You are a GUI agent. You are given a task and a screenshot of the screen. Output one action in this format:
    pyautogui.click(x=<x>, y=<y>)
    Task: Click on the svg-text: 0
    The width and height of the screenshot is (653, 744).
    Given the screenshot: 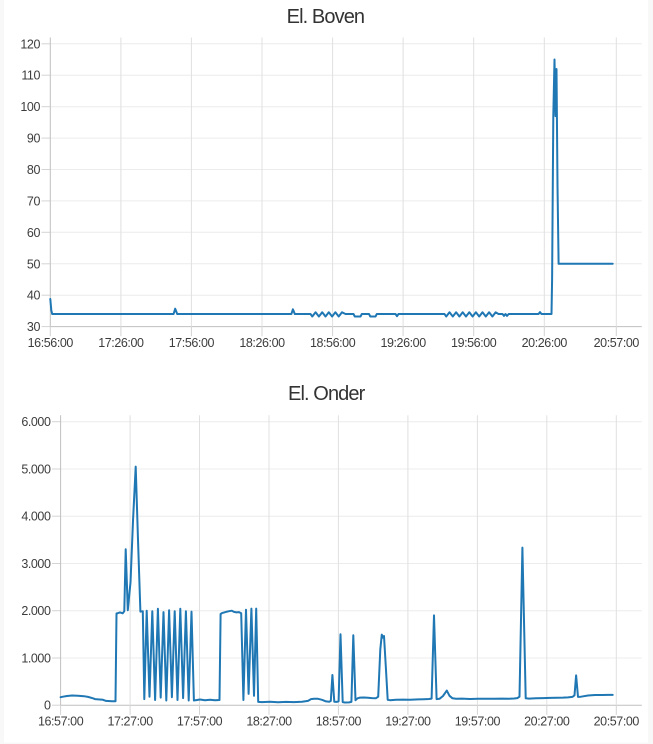 What is the action you would take?
    pyautogui.click(x=47, y=706)
    